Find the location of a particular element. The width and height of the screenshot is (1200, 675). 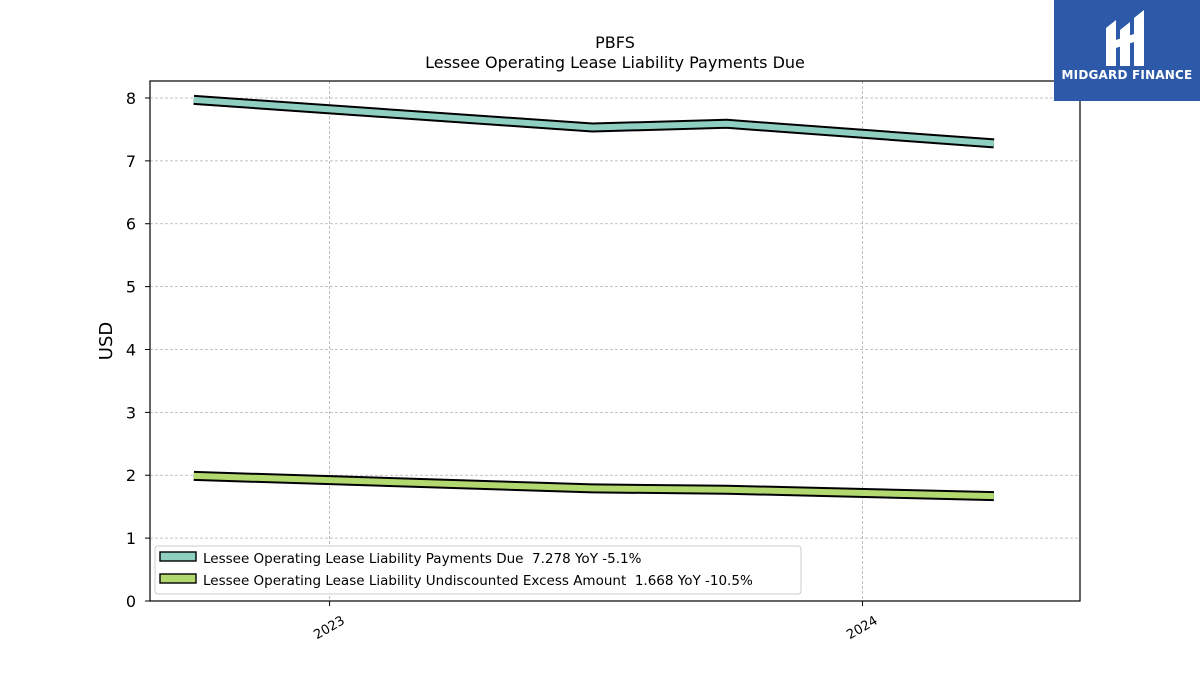

y-tick-label: 6 is located at coordinates (131, 224).